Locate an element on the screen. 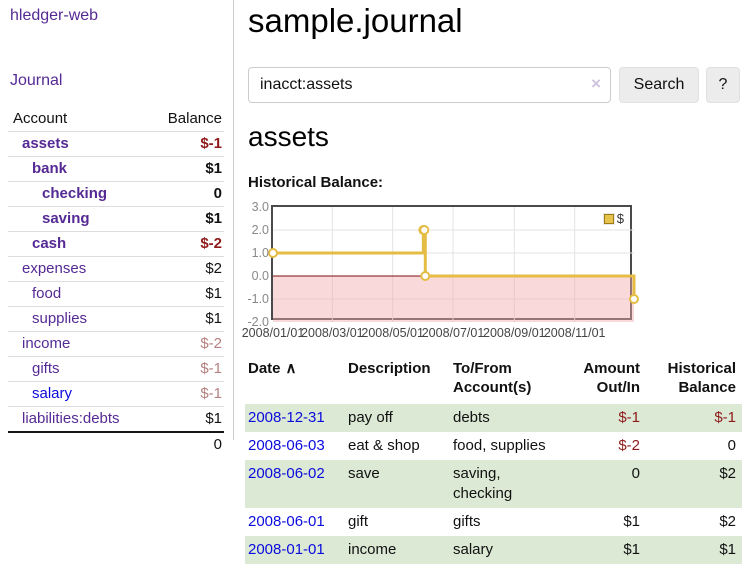 This screenshot has width=742, height=582. account-row: income $-2 is located at coordinates (116, 344).